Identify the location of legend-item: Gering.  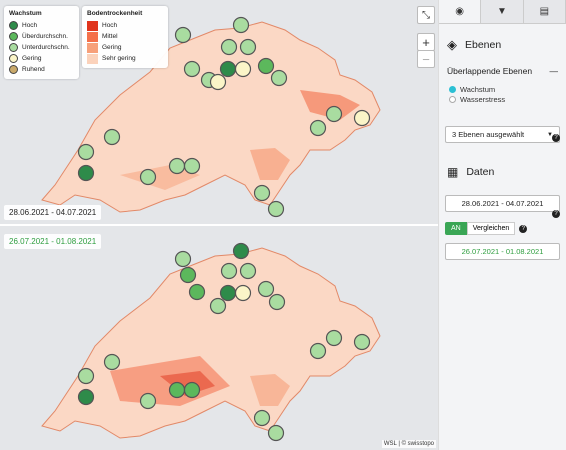
(41, 58).